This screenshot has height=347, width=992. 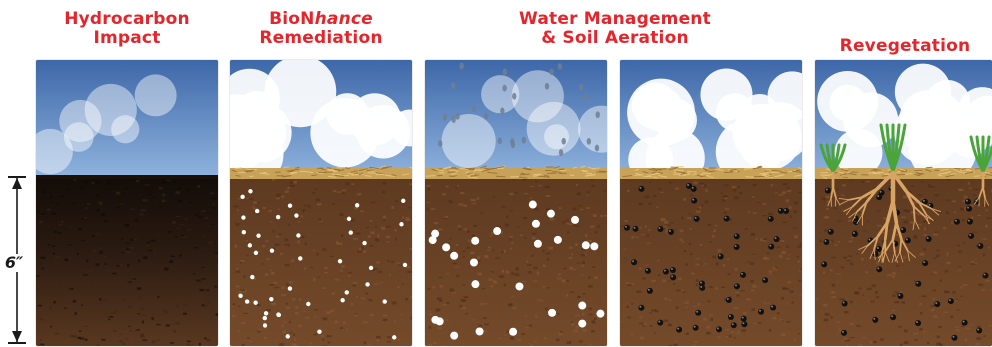 I want to click on heading-brand-prefix: BioN, so click(x=292, y=19).